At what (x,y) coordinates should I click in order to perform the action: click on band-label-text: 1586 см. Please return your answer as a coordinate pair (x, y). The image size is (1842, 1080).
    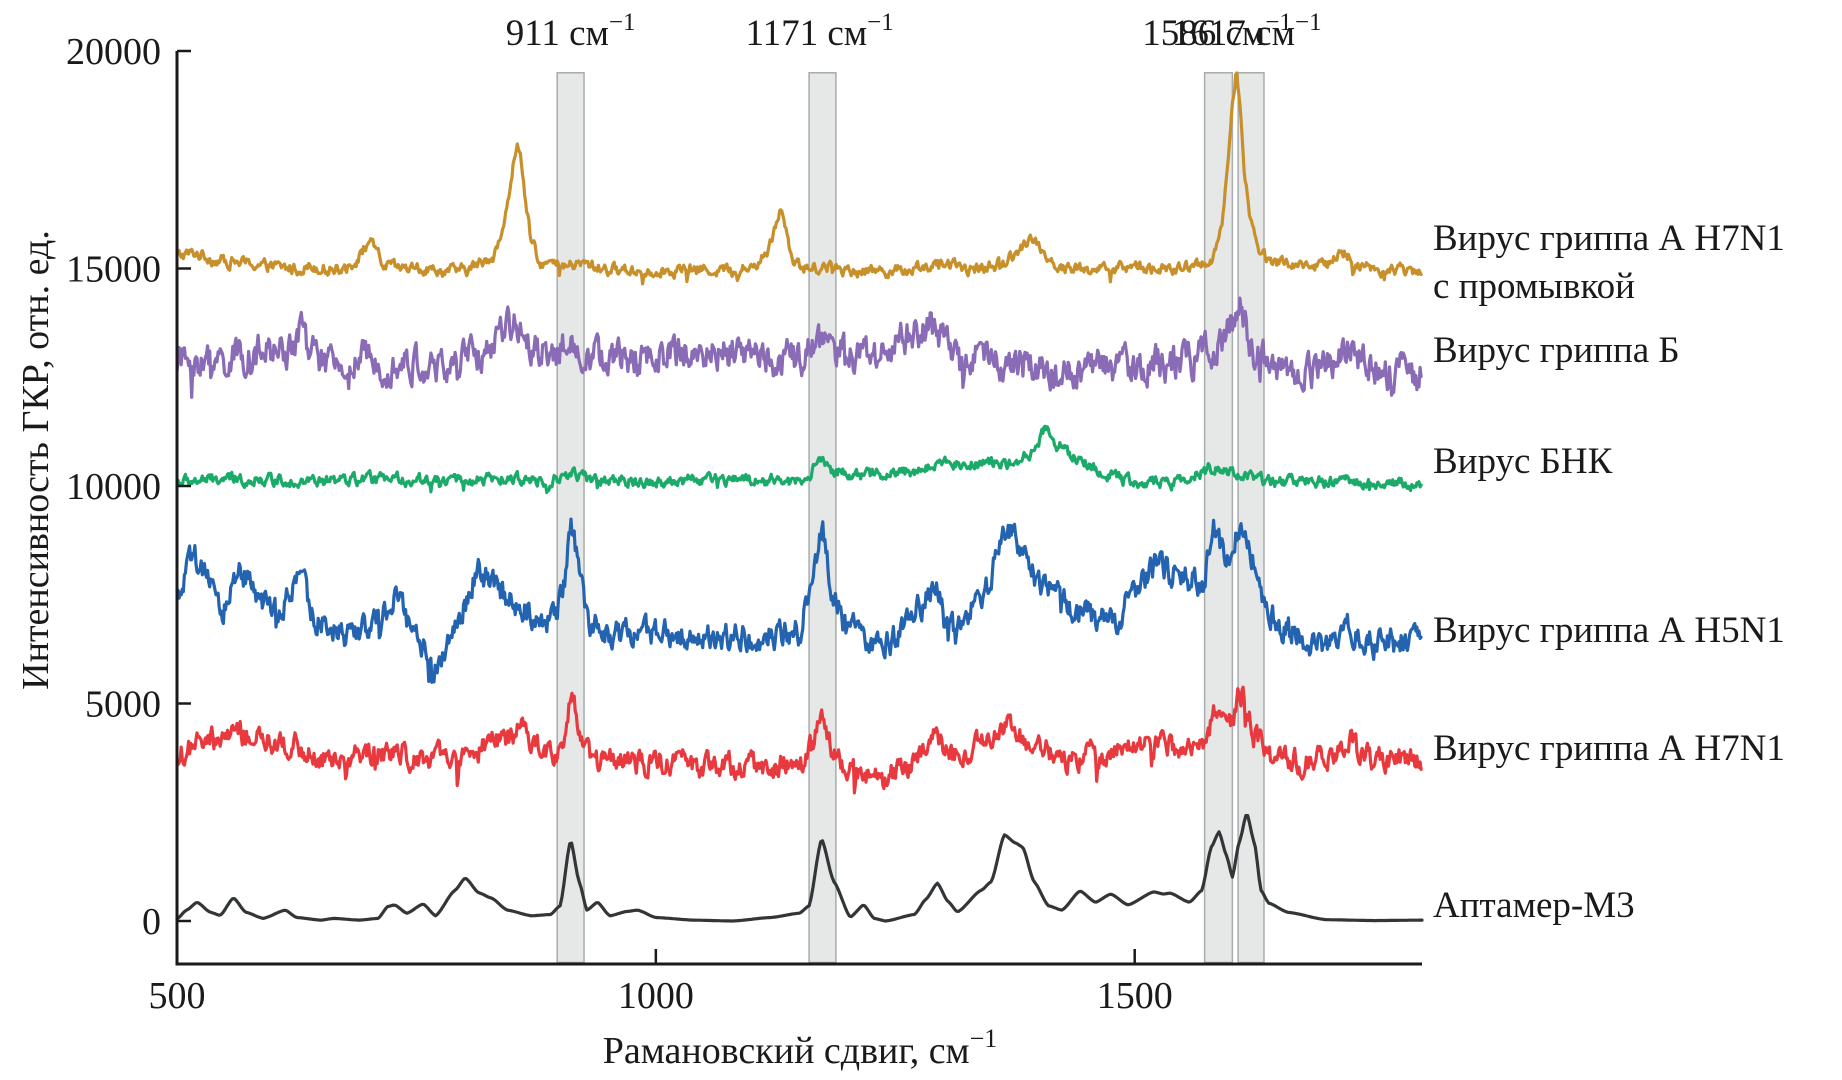
    Looking at the image, I should click on (1203, 33).